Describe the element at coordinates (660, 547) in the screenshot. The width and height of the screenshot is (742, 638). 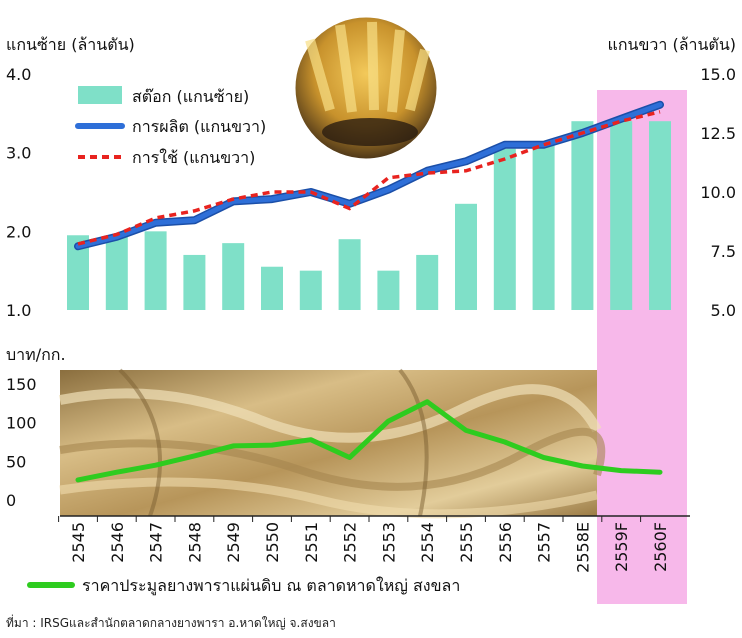
I see `x-label-2560F: 2560F` at that location.